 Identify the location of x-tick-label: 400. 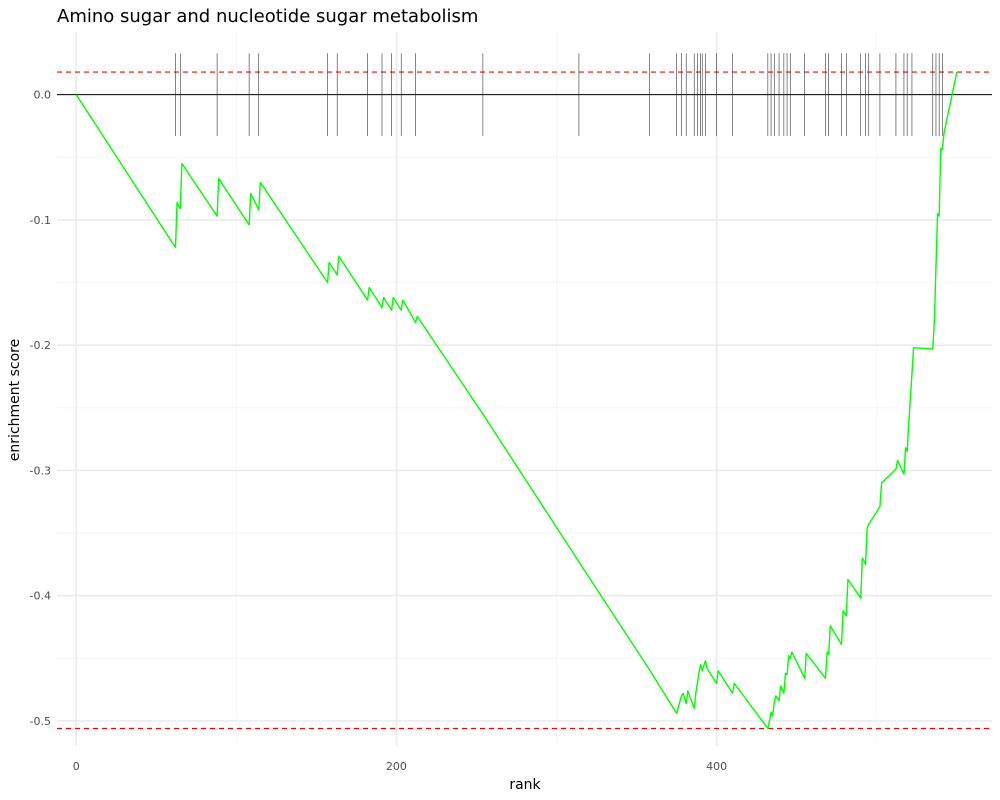
(716, 766).